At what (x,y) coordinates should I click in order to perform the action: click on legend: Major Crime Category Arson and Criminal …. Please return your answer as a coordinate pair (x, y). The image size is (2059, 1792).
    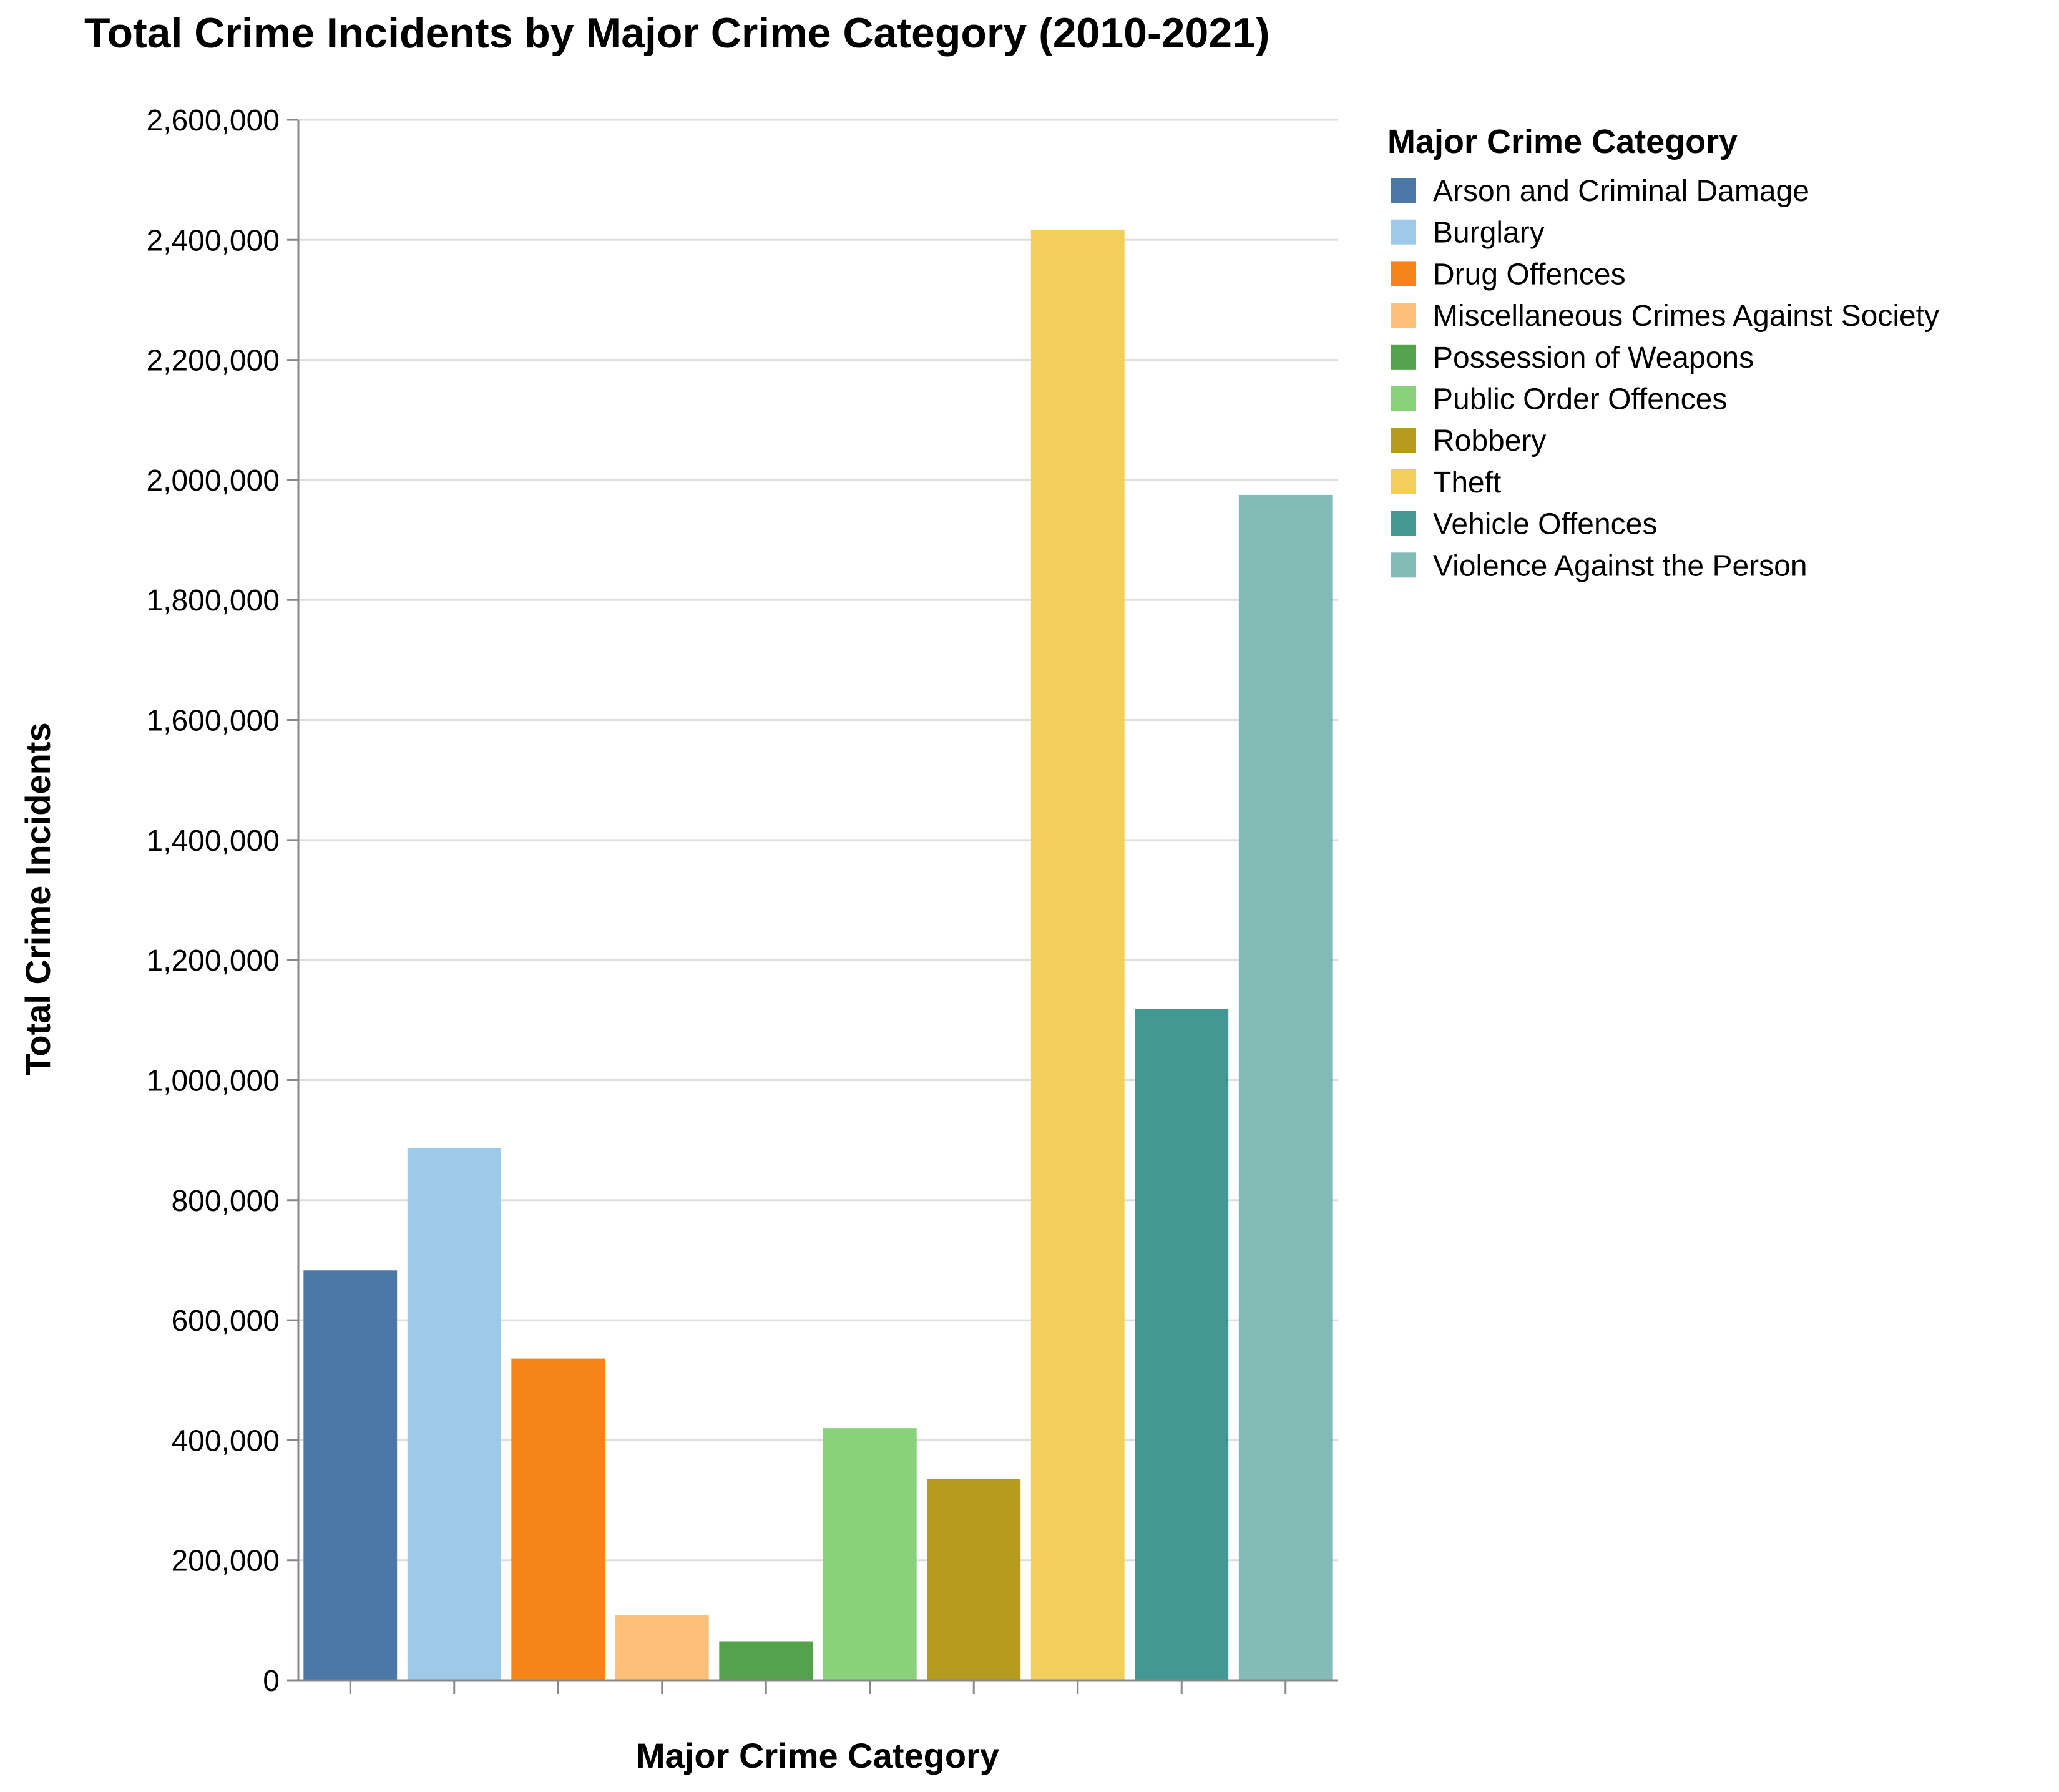
    Looking at the image, I should click on (1663, 353).